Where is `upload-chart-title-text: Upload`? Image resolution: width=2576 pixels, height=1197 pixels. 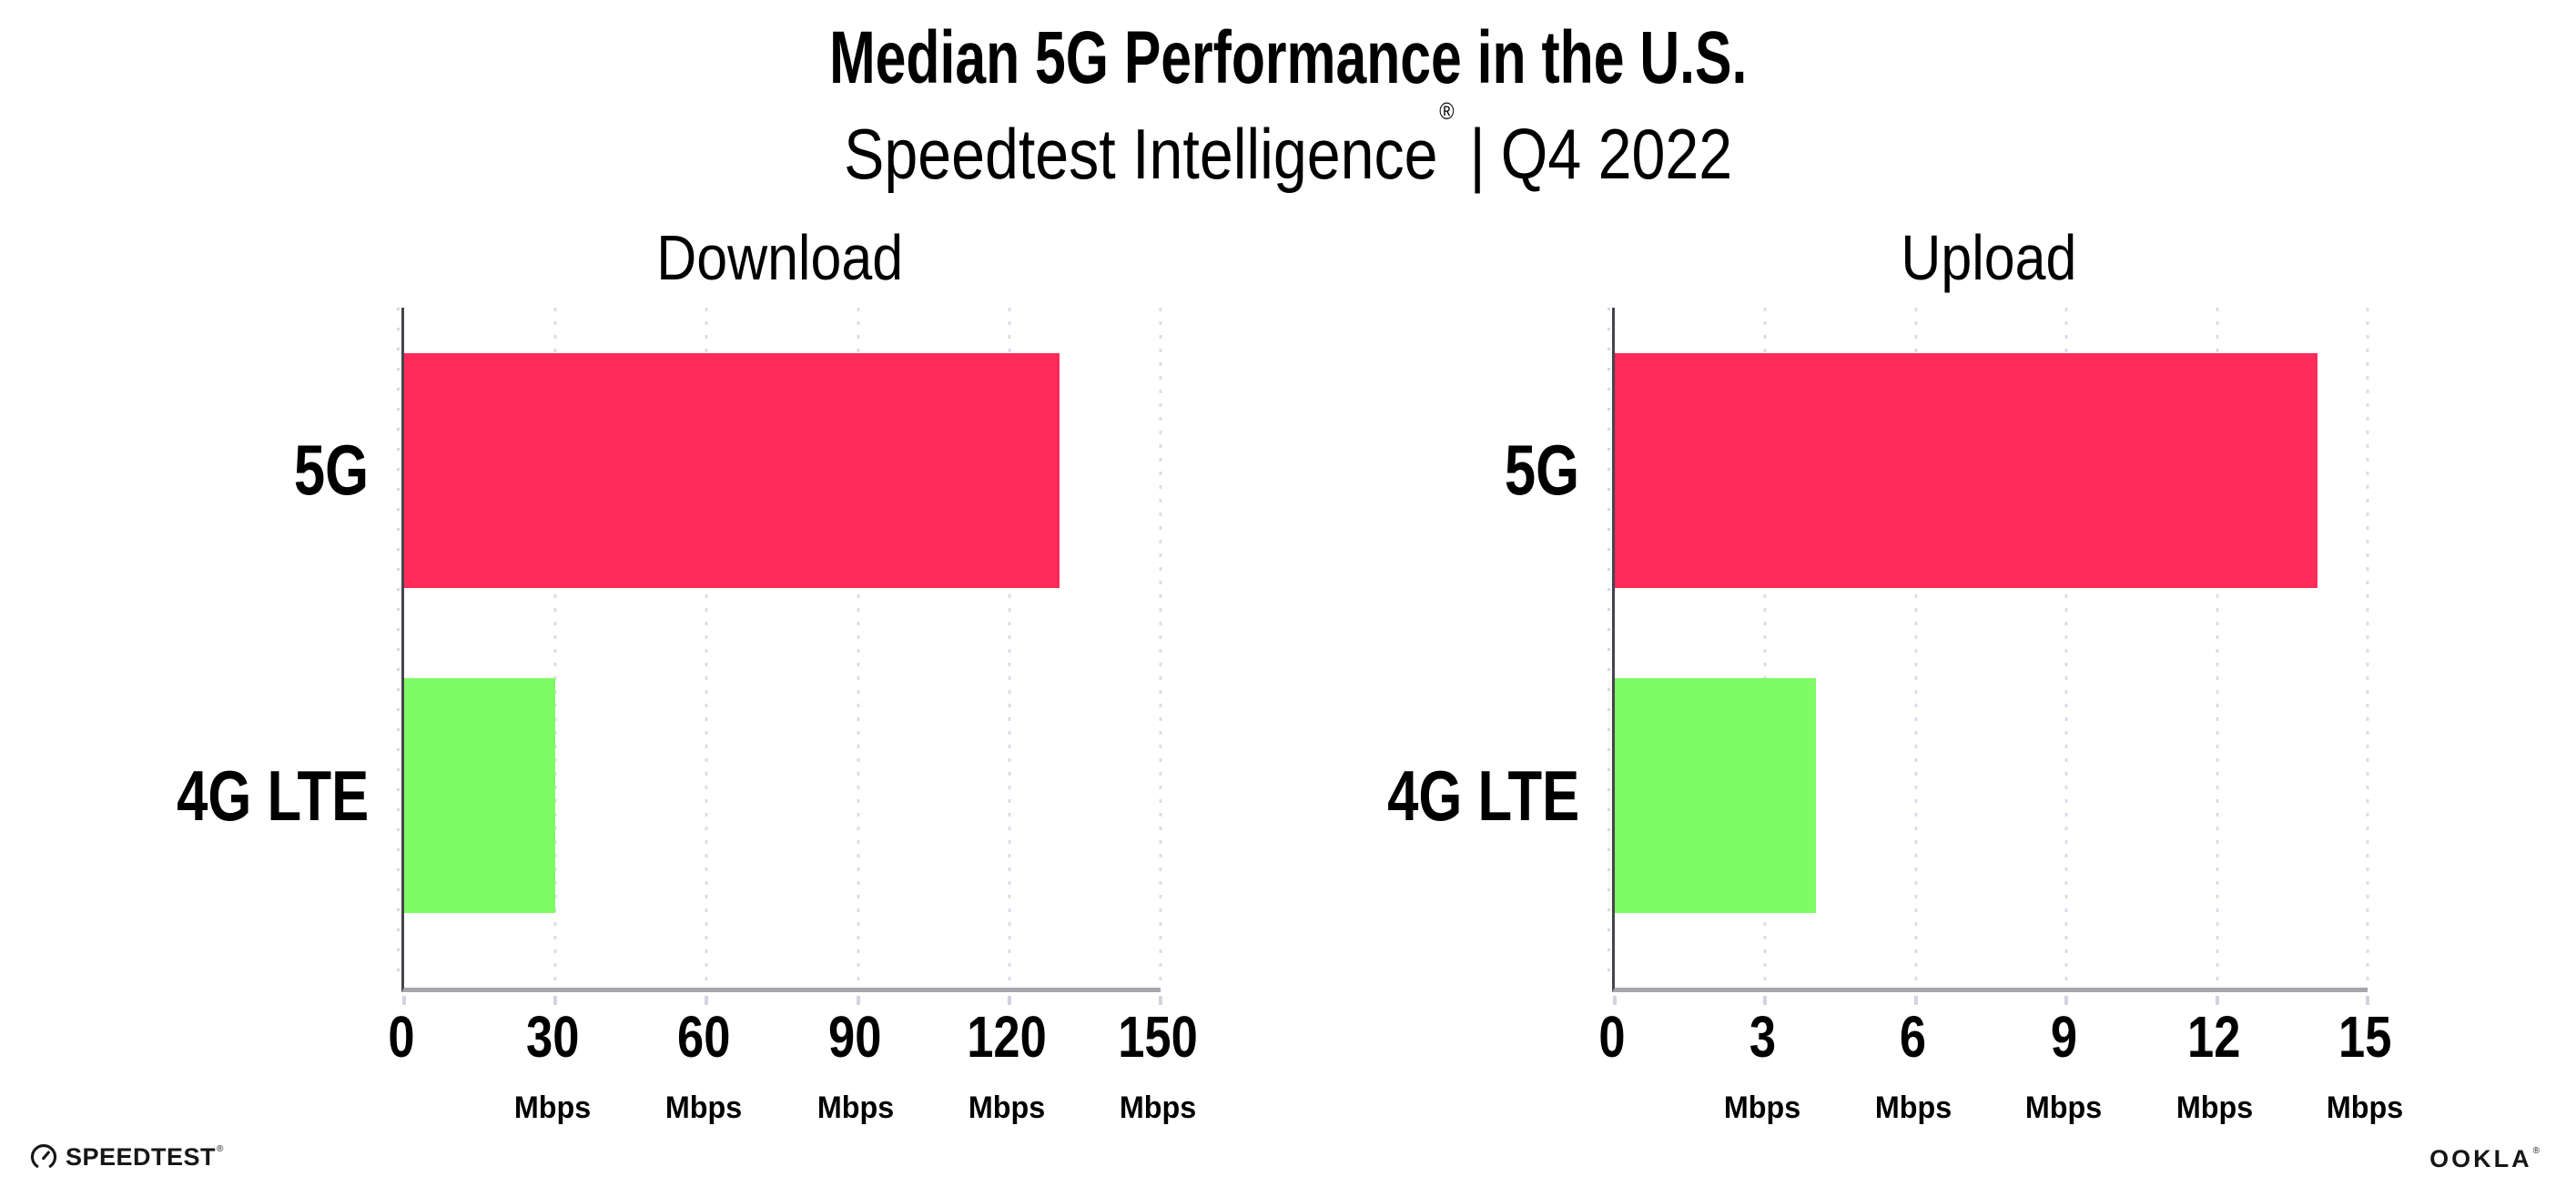 upload-chart-title-text: Upload is located at coordinates (1988, 258).